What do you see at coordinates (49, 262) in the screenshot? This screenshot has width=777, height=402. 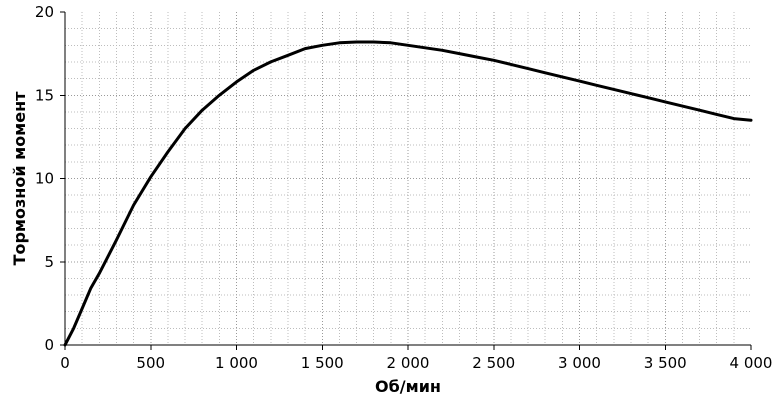 I see `y-tick-label: 5` at bounding box center [49, 262].